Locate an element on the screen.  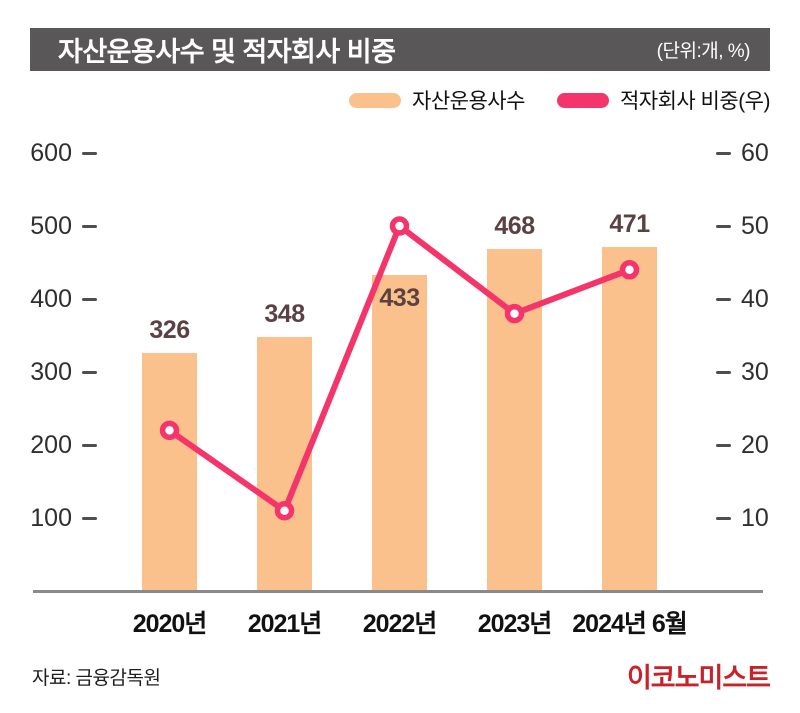
legend-item-0: 자산운용사수 is located at coordinates (437, 100).